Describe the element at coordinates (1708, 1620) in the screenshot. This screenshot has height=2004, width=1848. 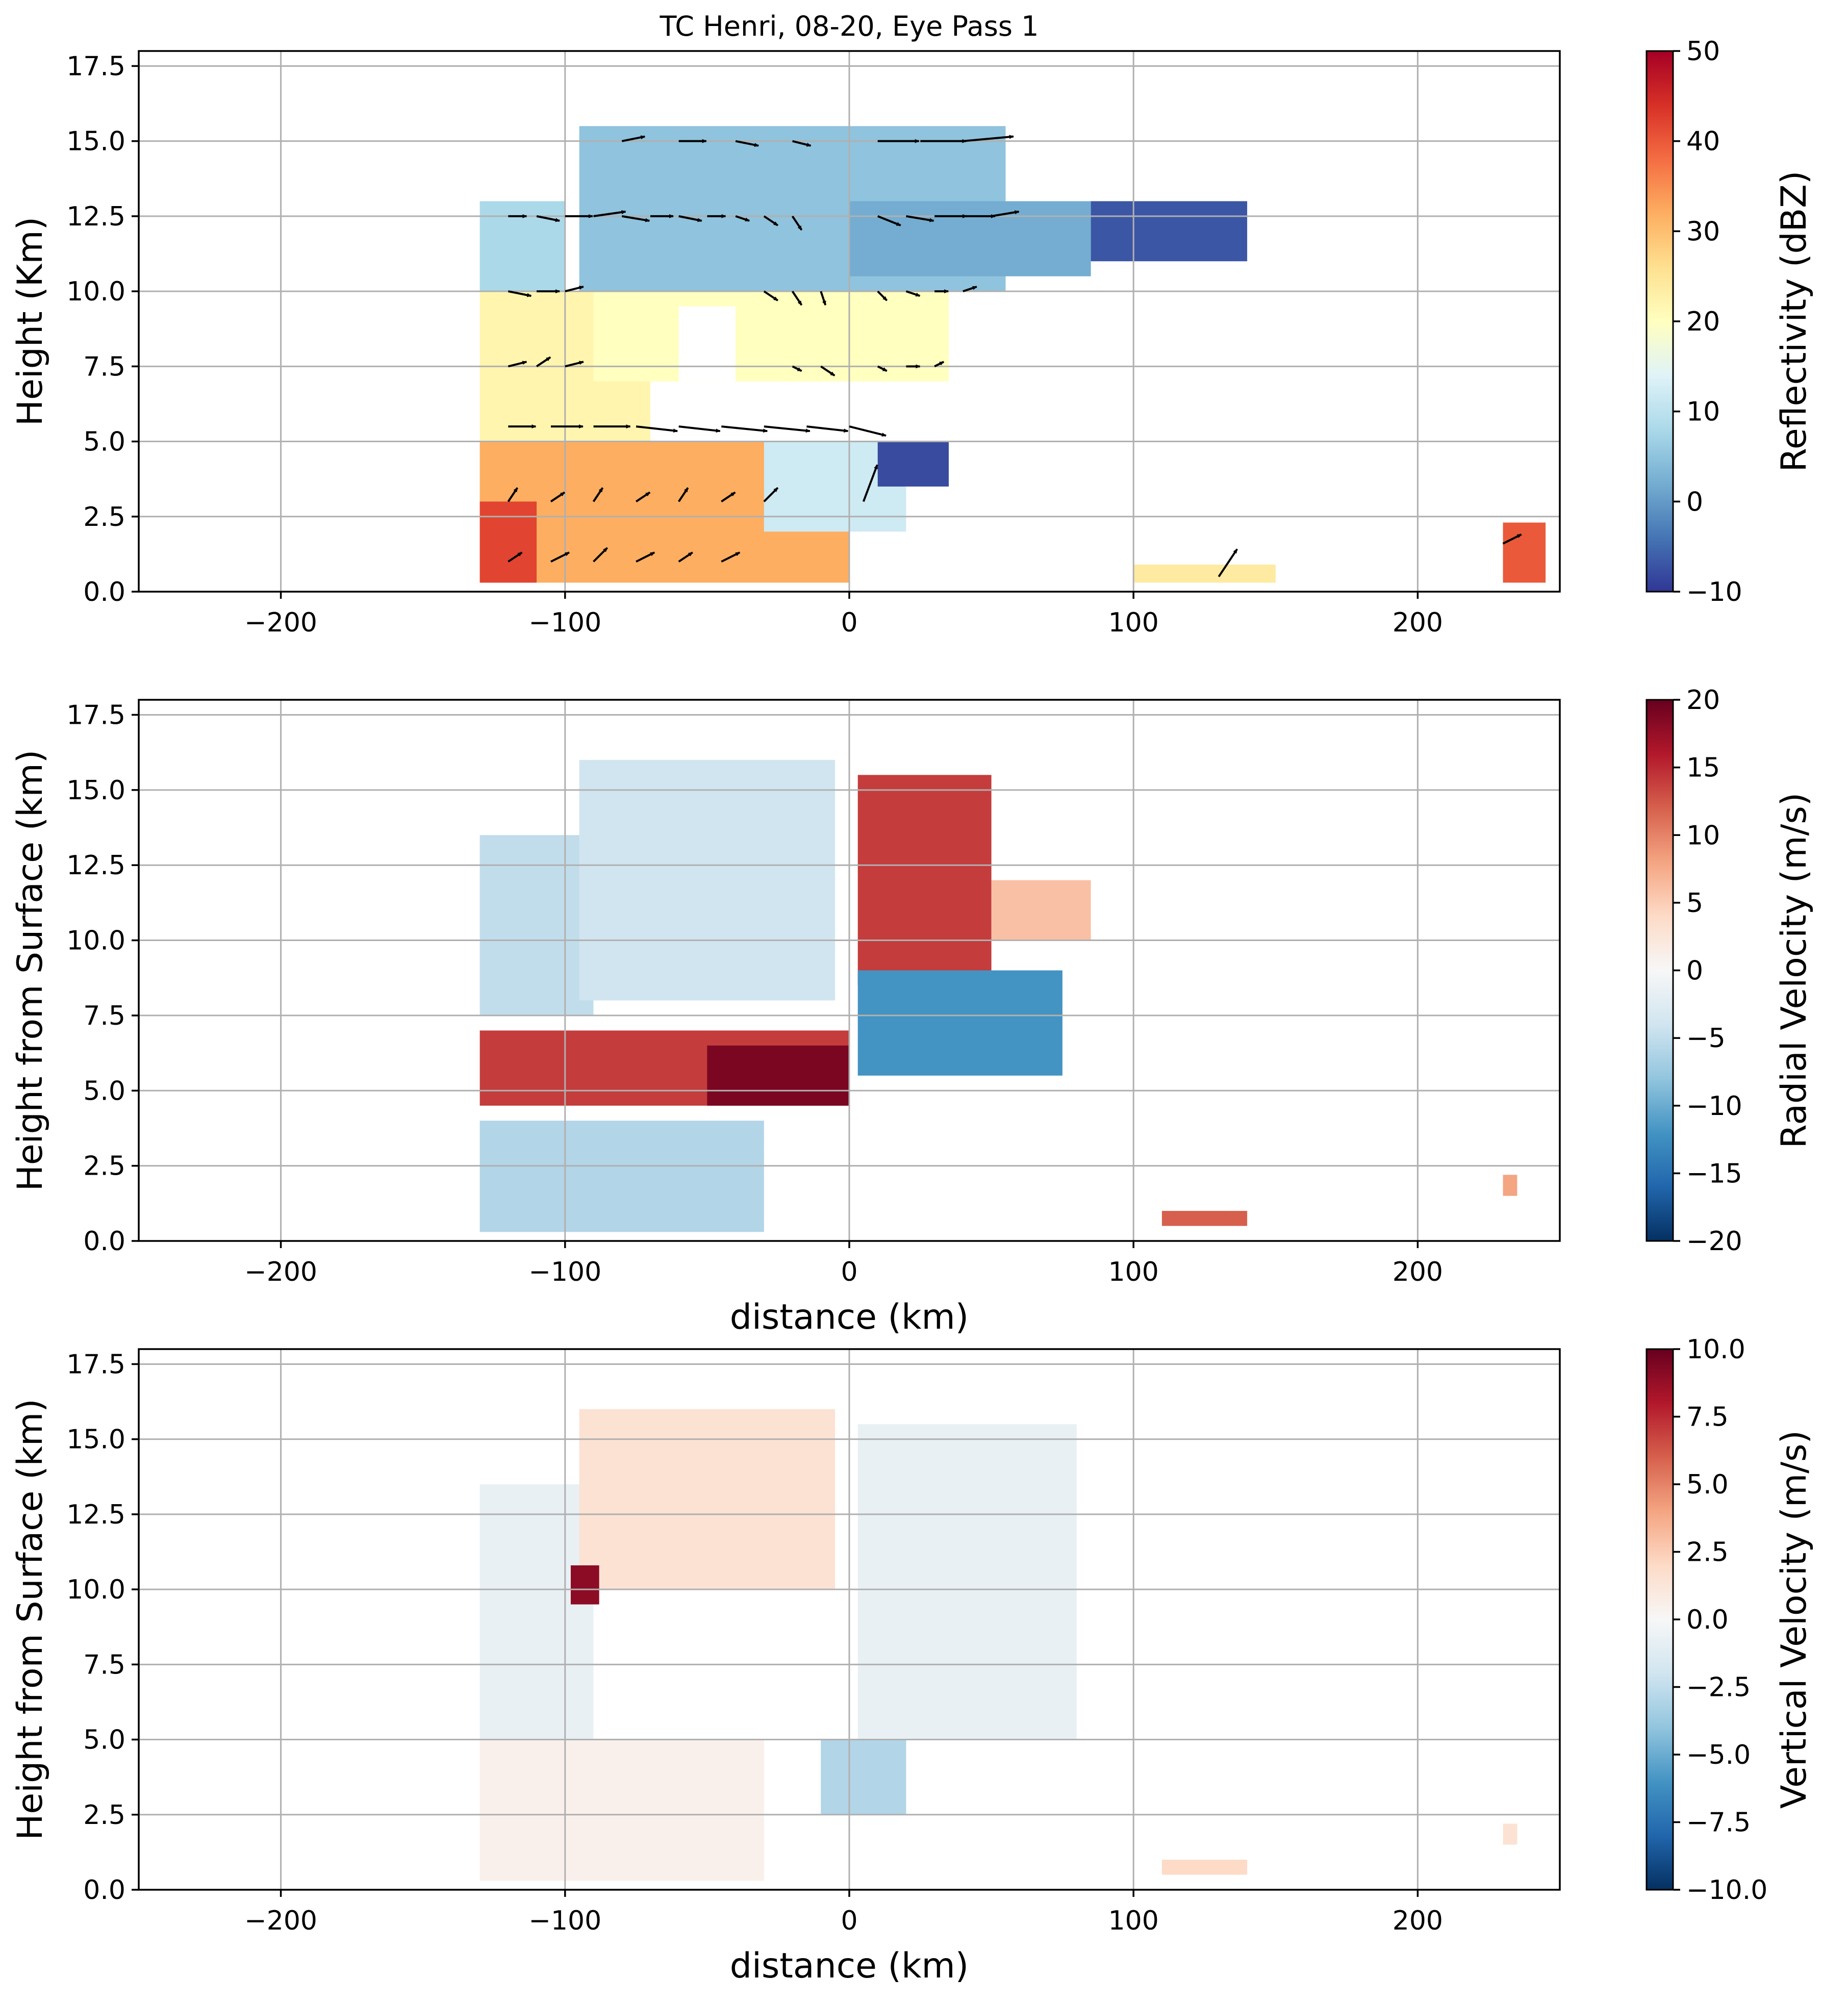
I see `colorbar-tick-label: 0.0` at that location.